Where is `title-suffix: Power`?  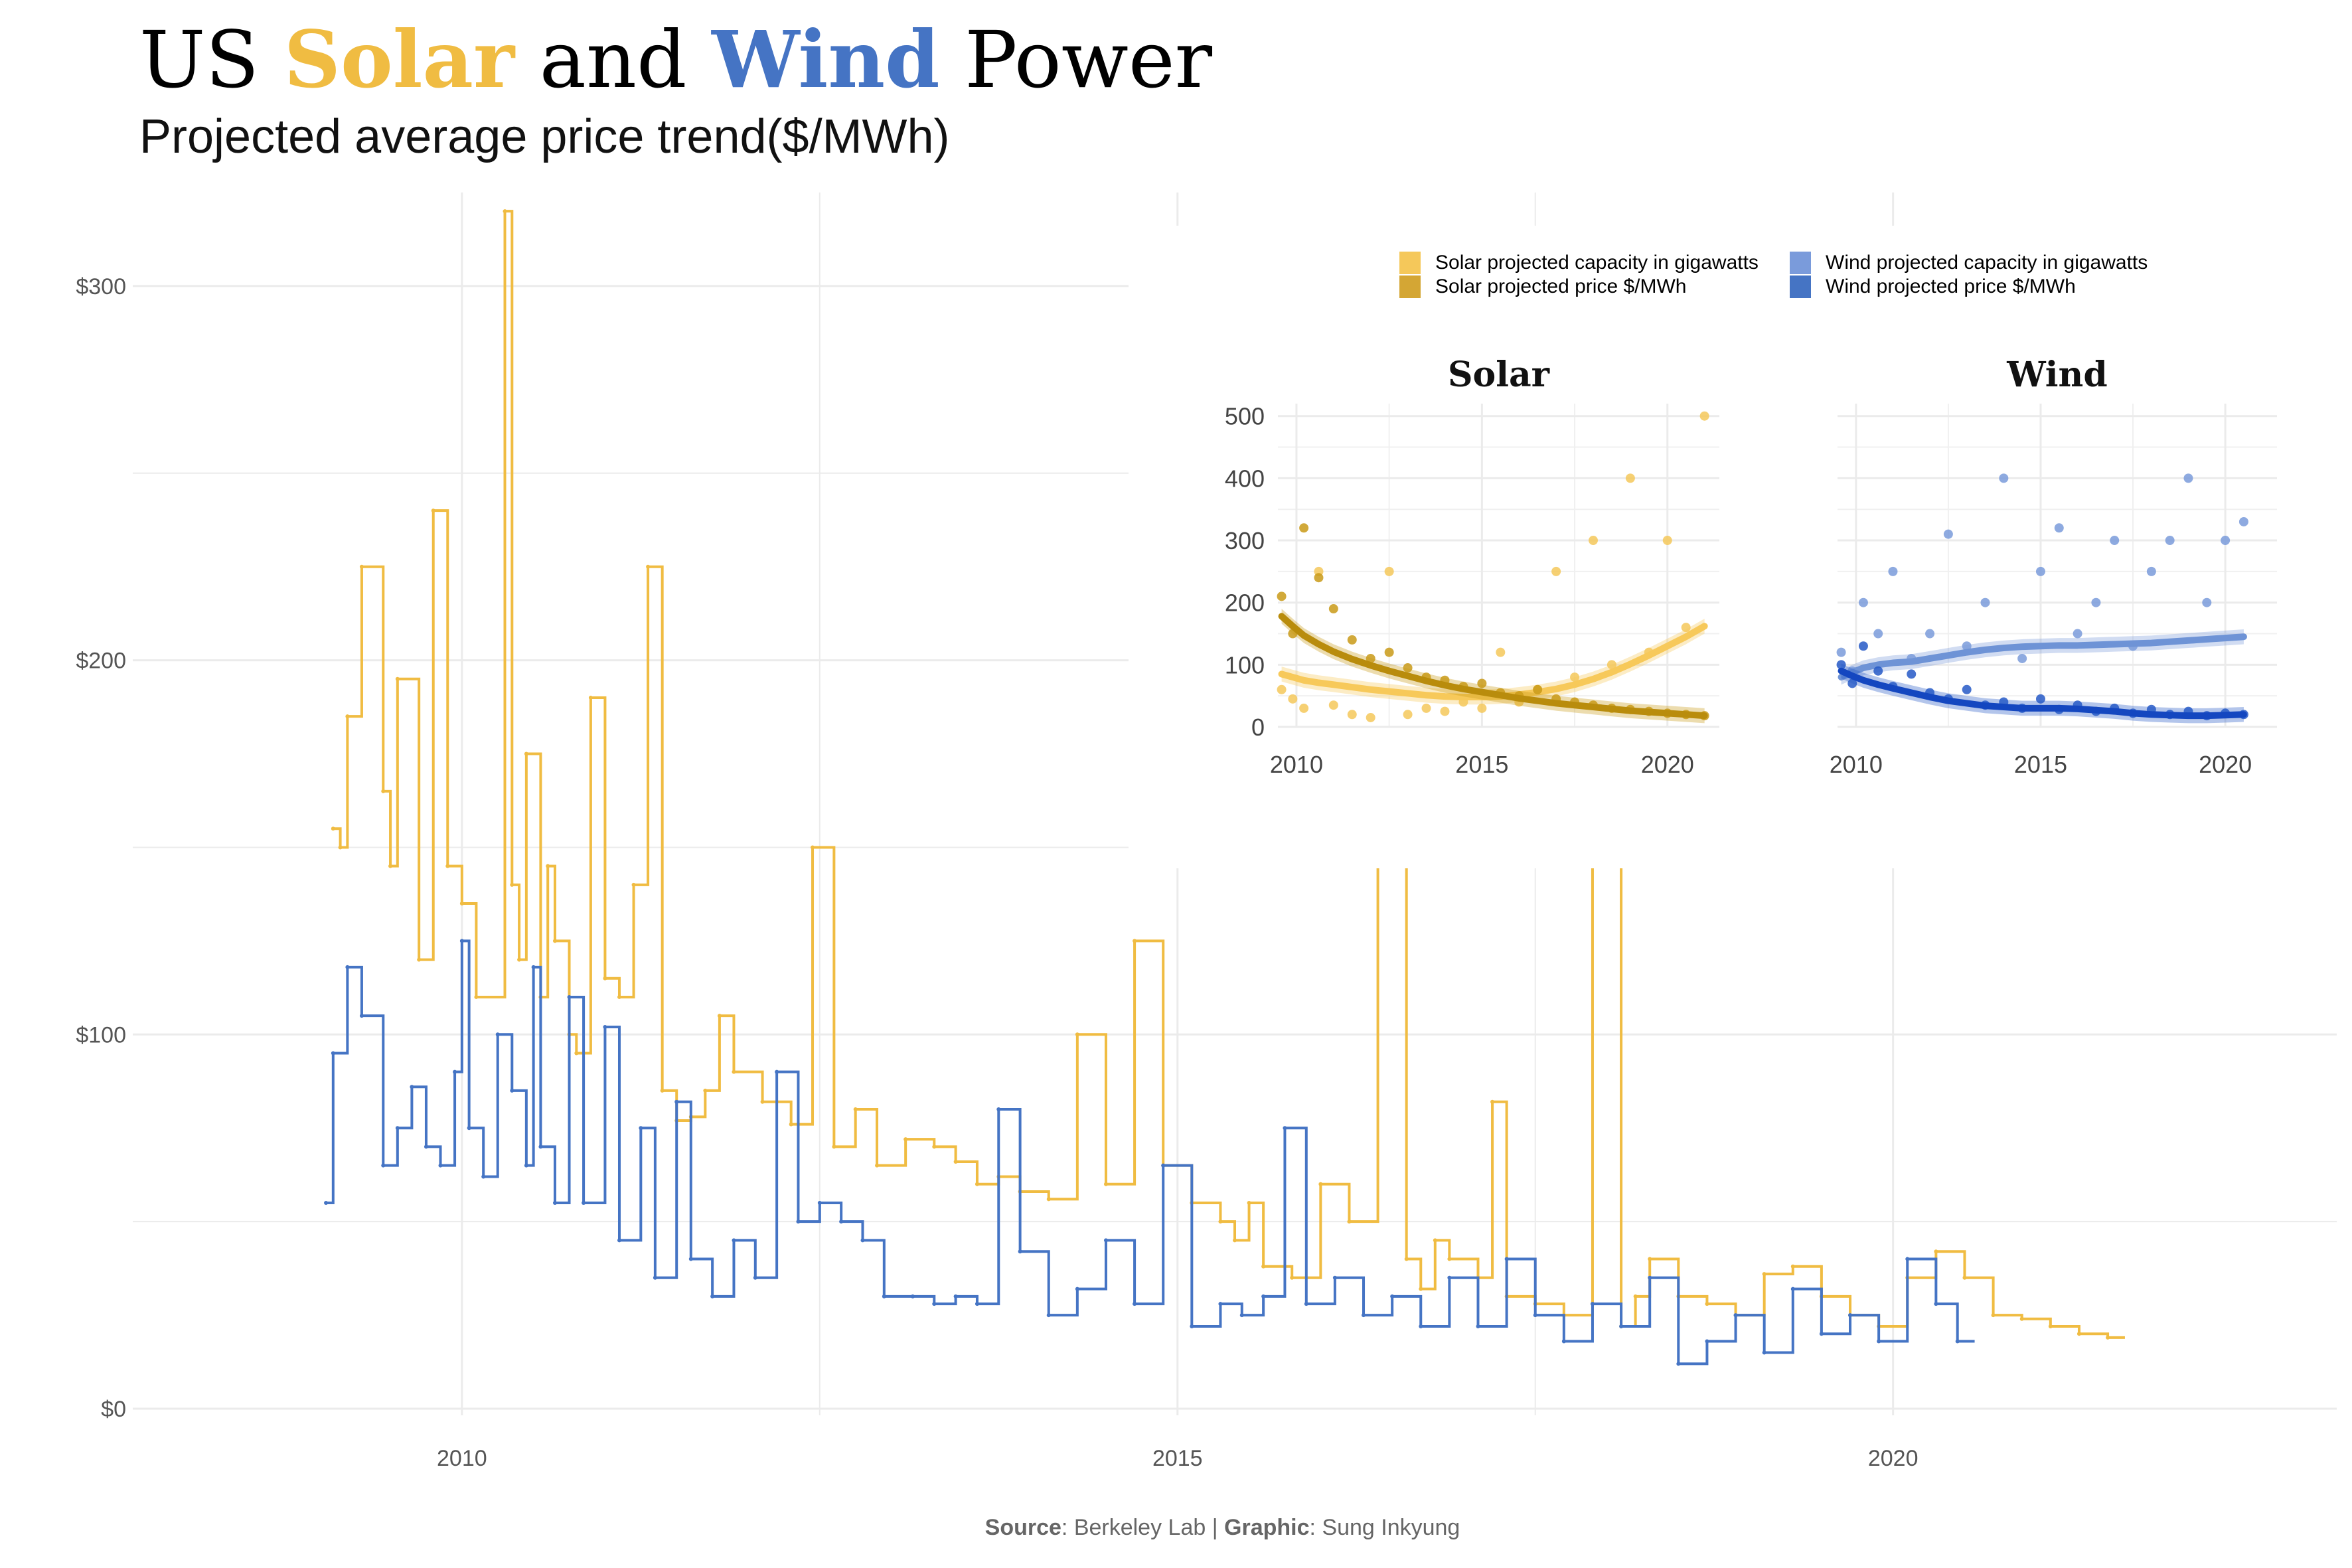
title-suffix: Power is located at coordinates (1076, 60).